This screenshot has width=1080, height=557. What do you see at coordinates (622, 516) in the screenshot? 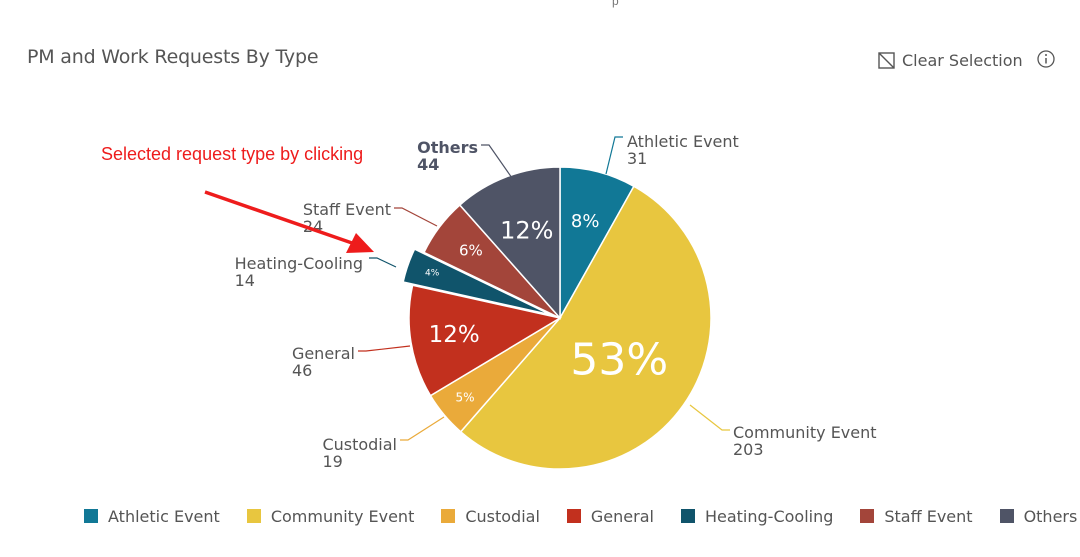
I see `legend-label: General` at bounding box center [622, 516].